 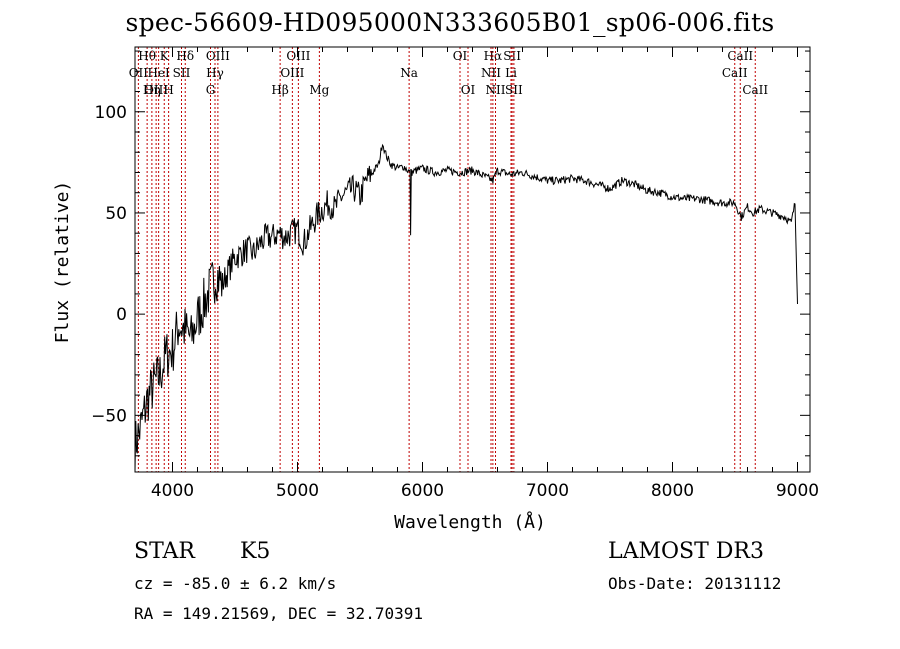 I want to click on line-marker-label: H, so click(x=168, y=90).